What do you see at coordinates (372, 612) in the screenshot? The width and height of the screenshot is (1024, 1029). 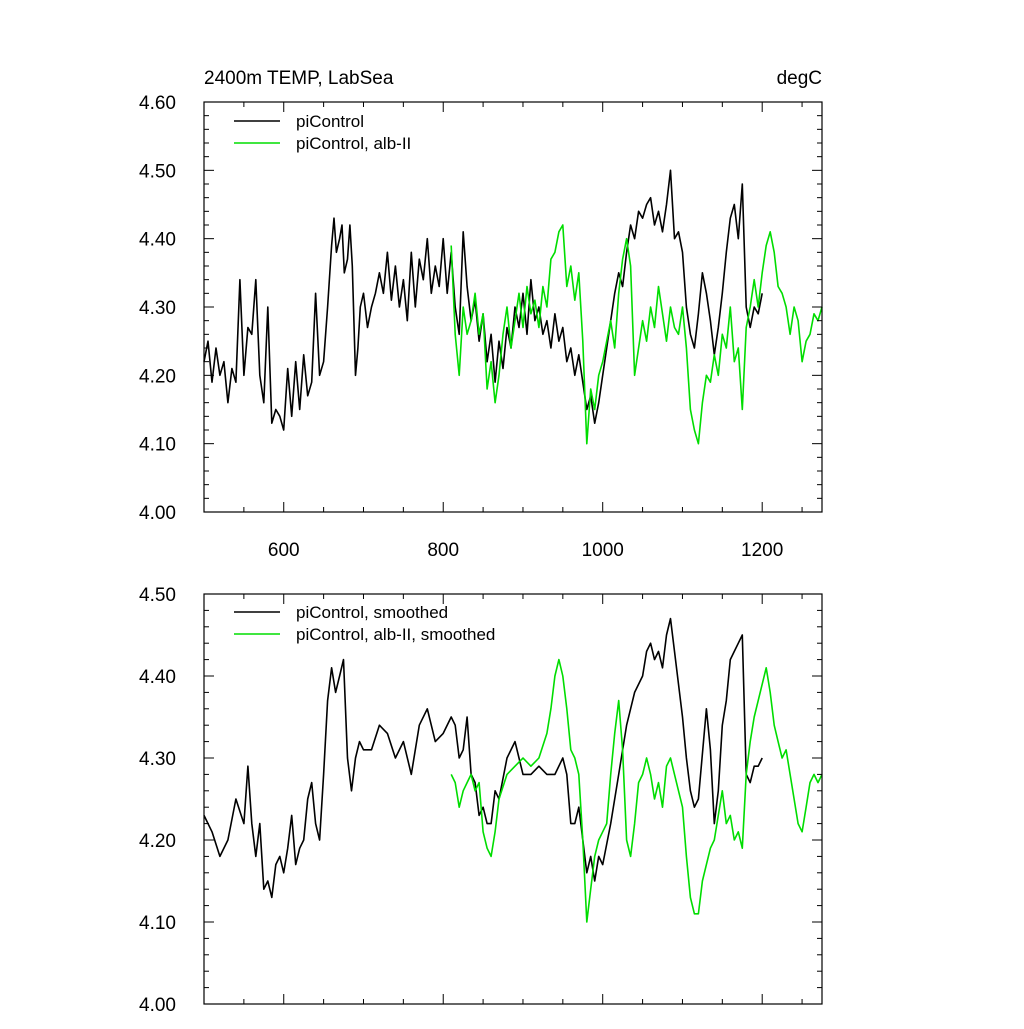 I see `legend-label-picontrol-smoothed: piControl, smoothed` at bounding box center [372, 612].